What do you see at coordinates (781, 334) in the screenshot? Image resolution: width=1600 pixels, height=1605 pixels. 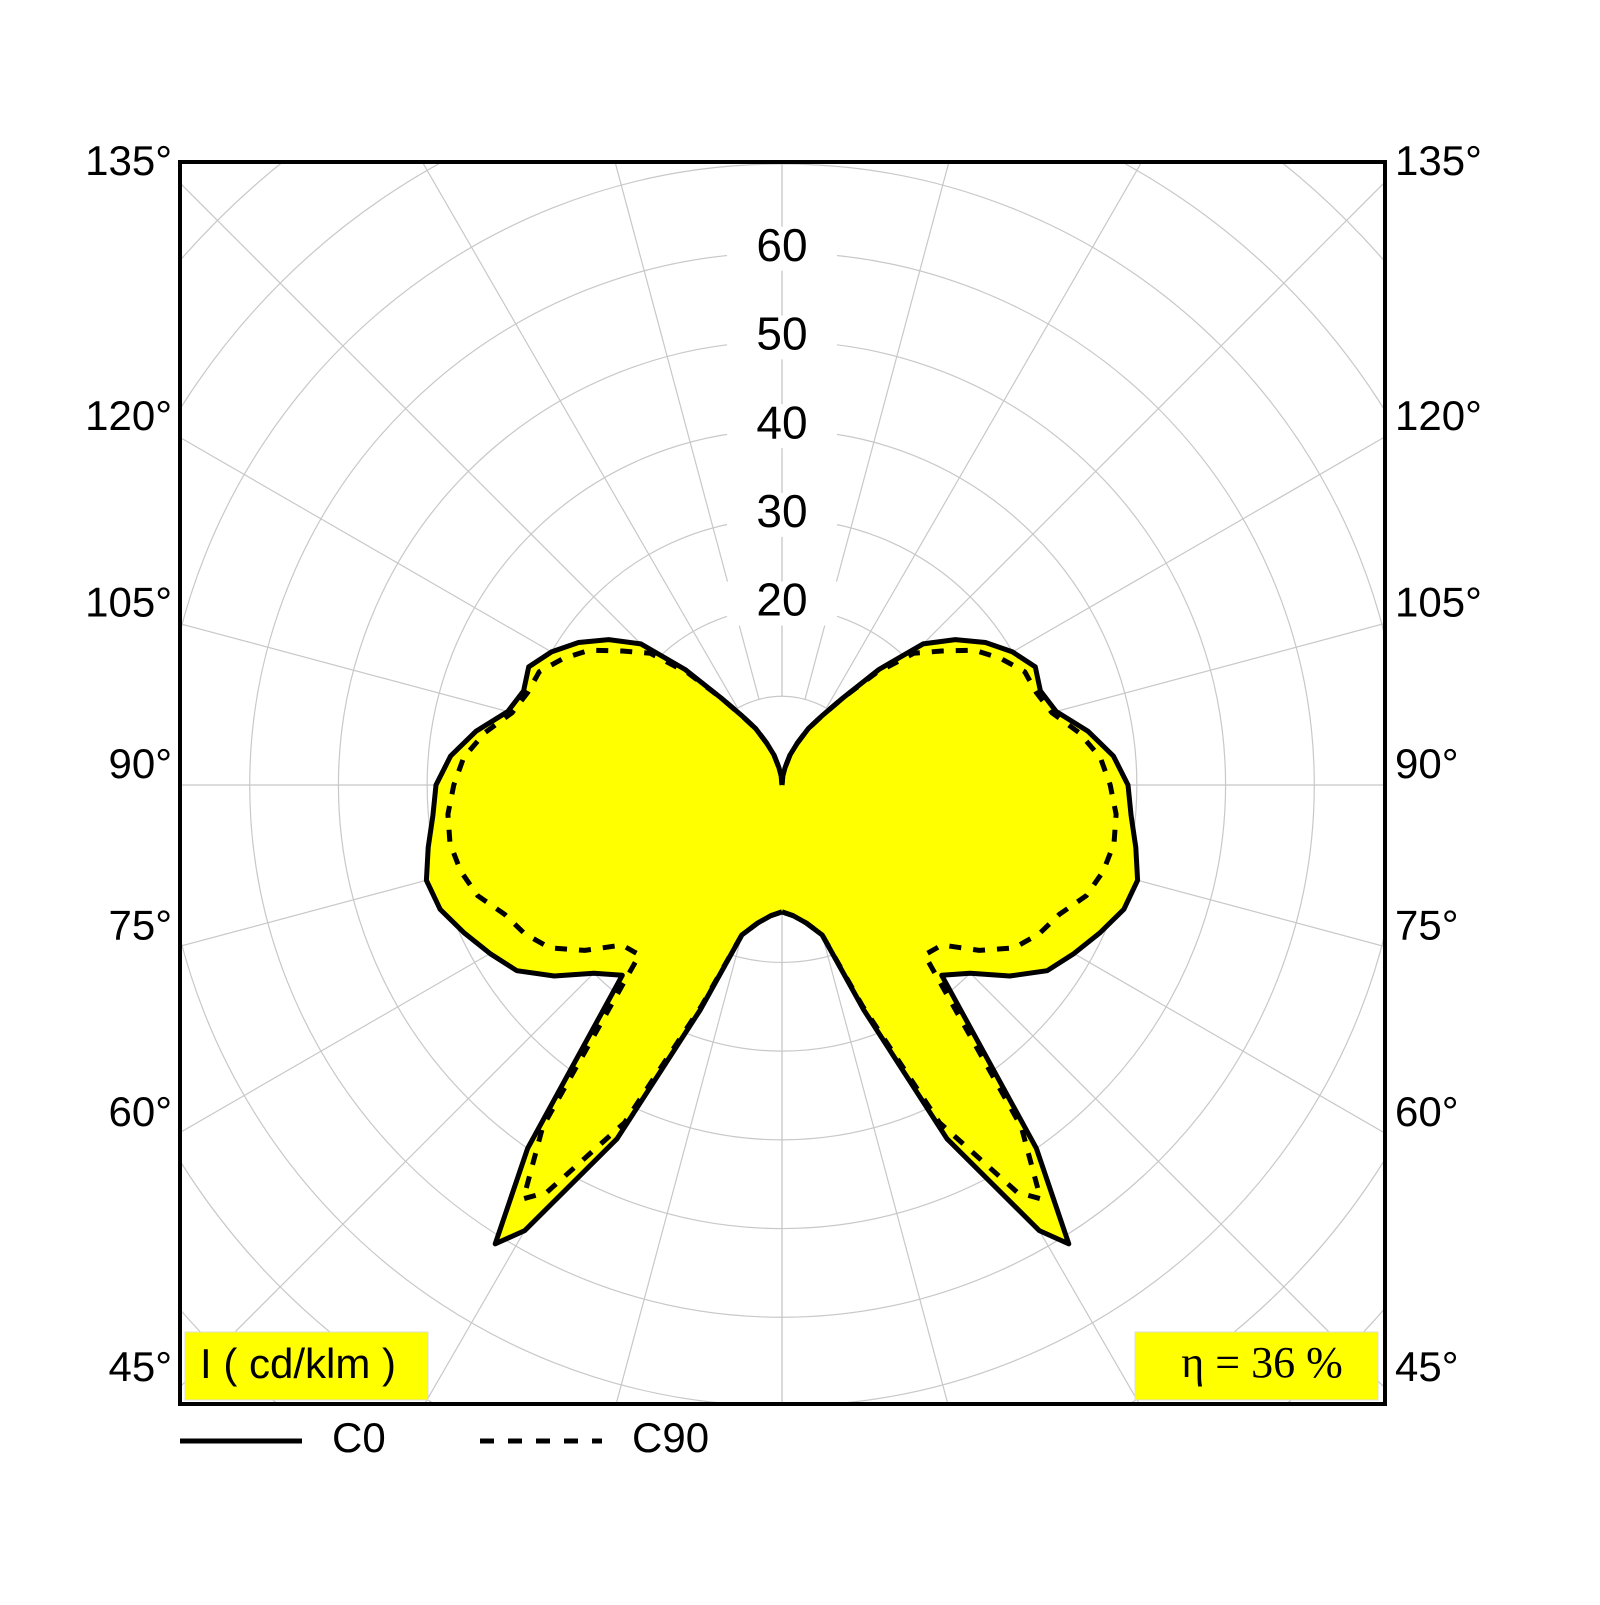 I see `ring-label: 50` at bounding box center [781, 334].